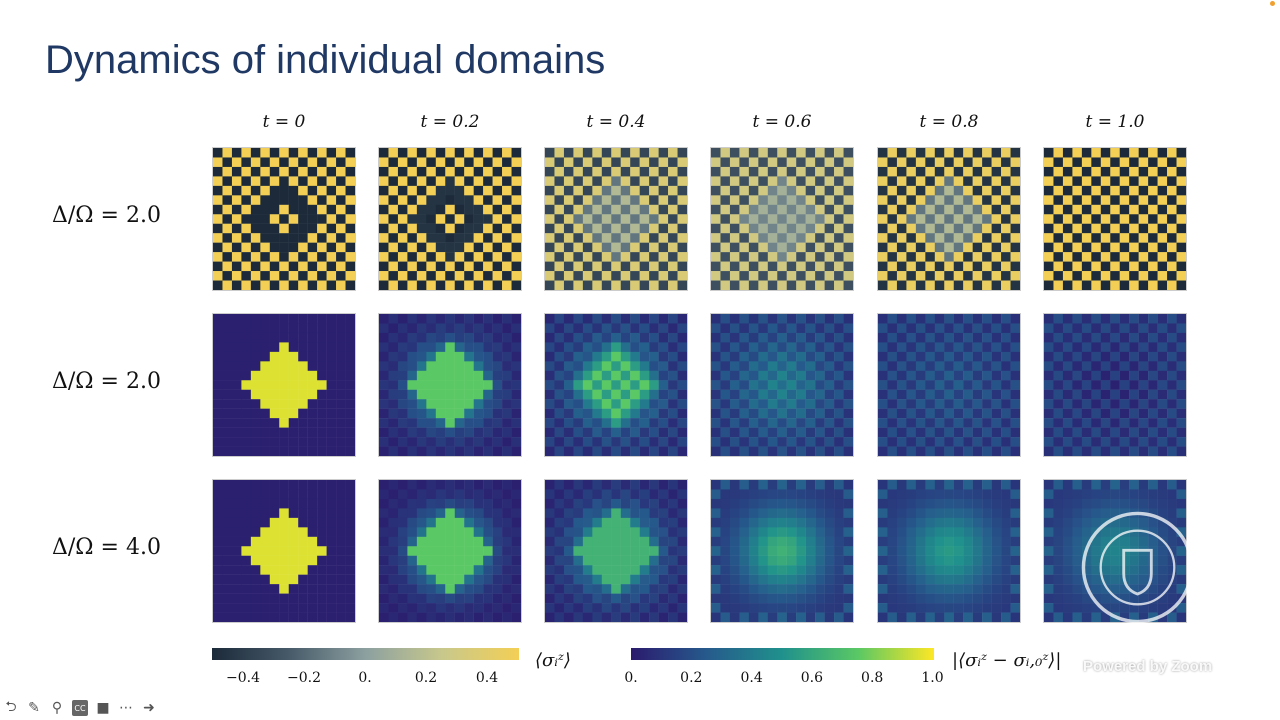  Describe the element at coordinates (149, 708) in the screenshot. I see `forward-icon: ➜` at that location.